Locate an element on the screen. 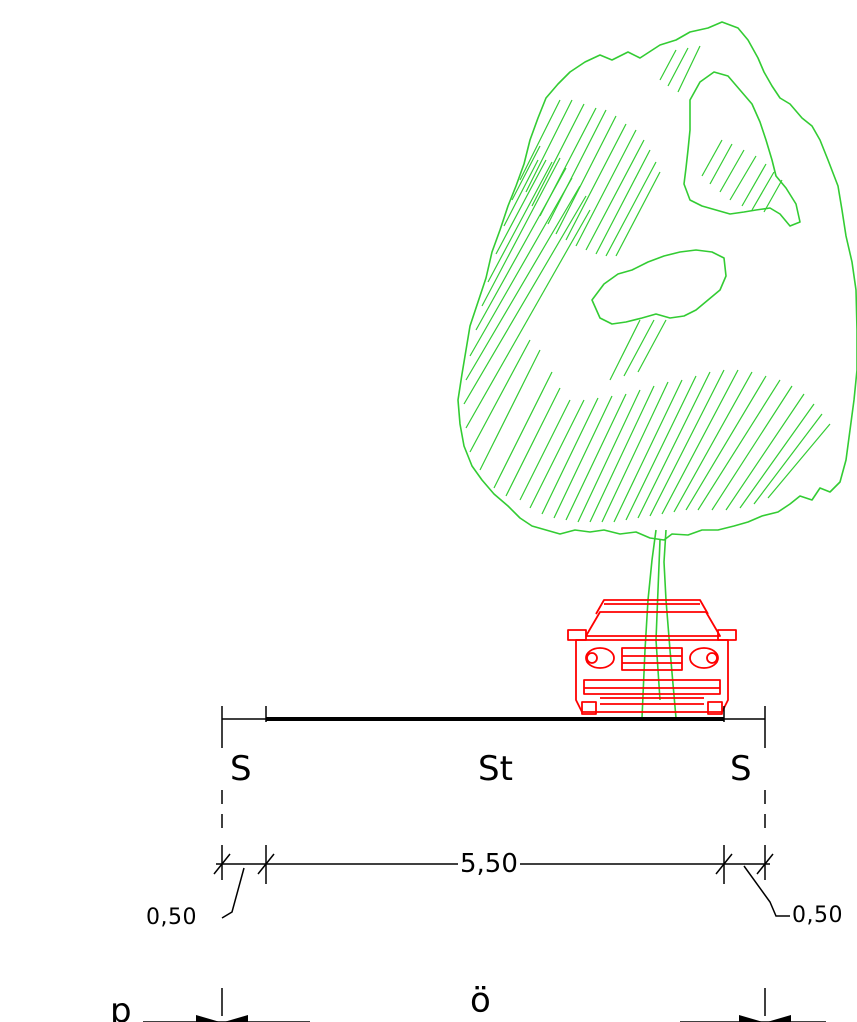 The width and height of the screenshot is (857, 1022). car-grille is located at coordinates (652, 659).